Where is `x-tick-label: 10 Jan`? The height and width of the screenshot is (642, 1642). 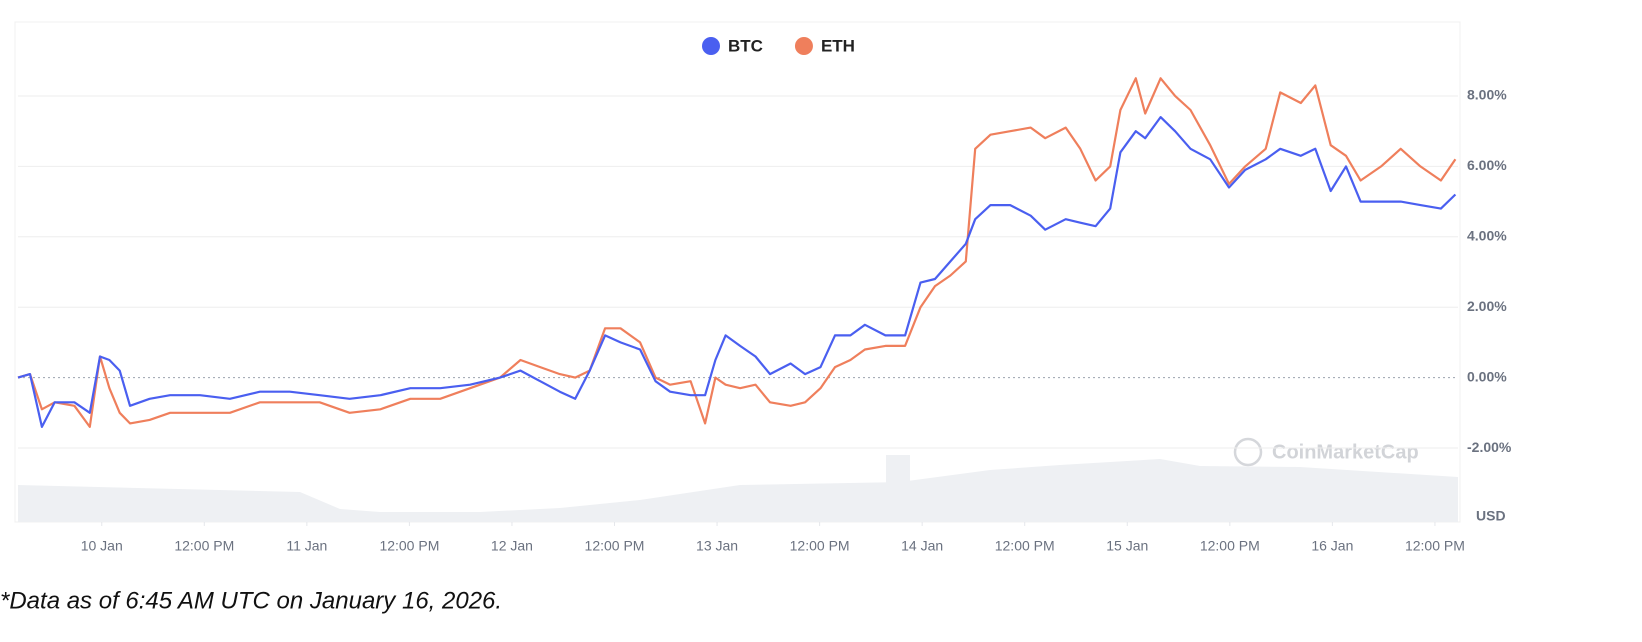 x-tick-label: 10 Jan is located at coordinates (102, 546).